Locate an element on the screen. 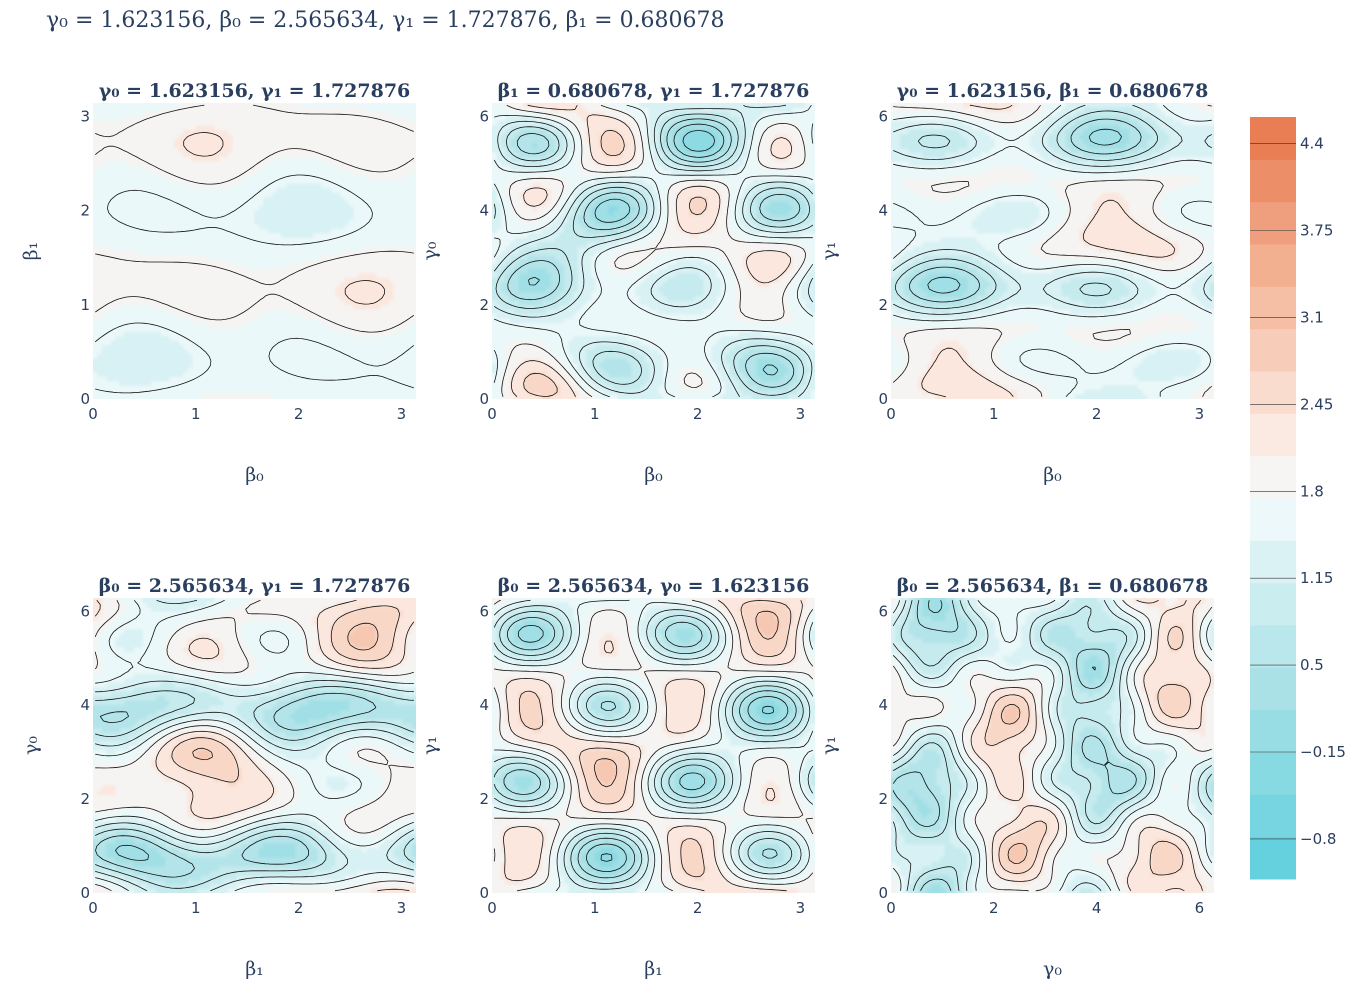  subplot-3: γ₀ = 1.623156, β₁ = 0.680678 0 1 2 3 0 2 4 6 β₀ γ₁ is located at coordinates (1016, 283).